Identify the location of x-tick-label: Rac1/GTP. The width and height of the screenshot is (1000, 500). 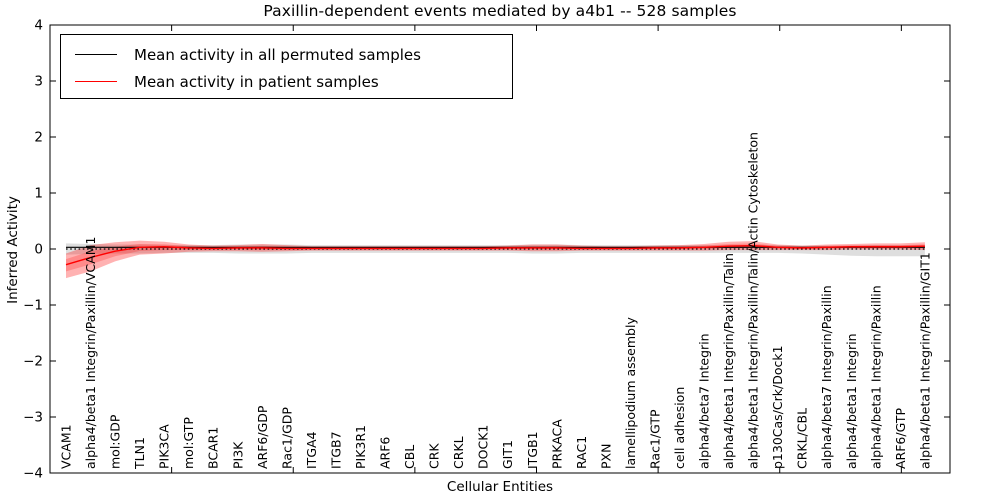
(654, 439).